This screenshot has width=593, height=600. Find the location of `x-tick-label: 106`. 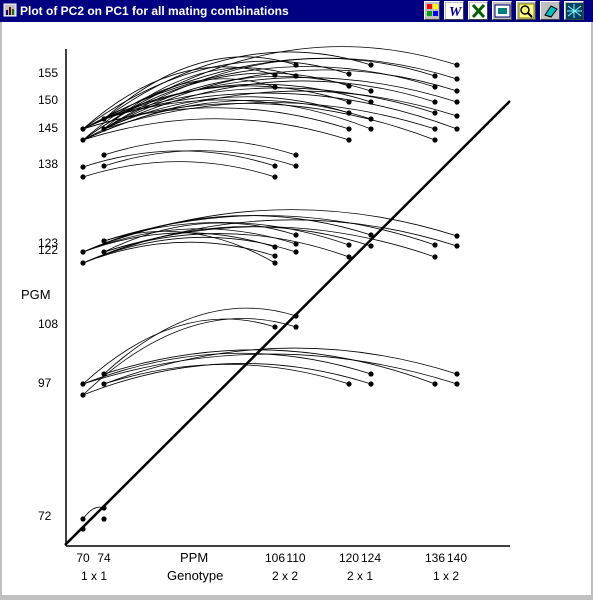

x-tick-label: 106 is located at coordinates (275, 558).